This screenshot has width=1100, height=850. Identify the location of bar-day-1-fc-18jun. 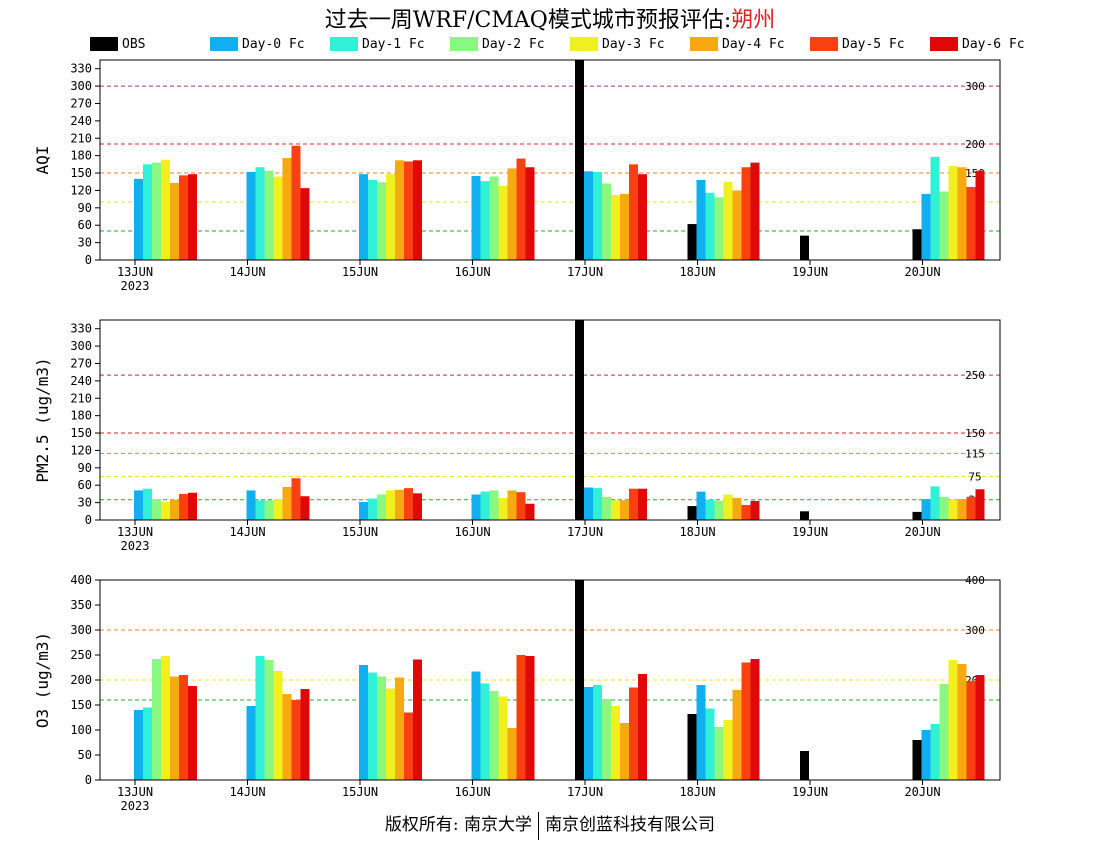
(710, 744).